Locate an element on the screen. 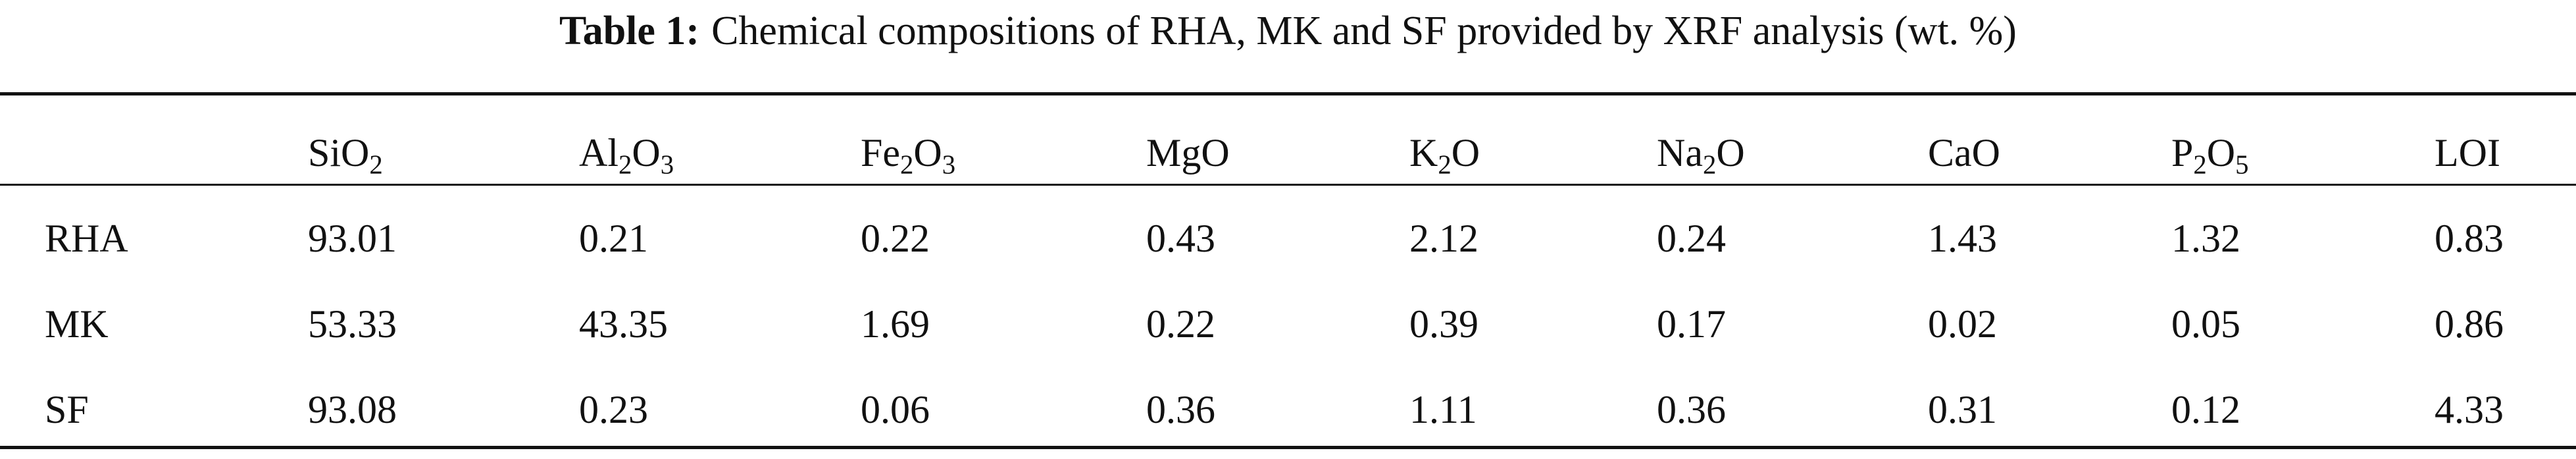 The image size is (2576, 459). bottom-rule is located at coordinates (1288, 448).